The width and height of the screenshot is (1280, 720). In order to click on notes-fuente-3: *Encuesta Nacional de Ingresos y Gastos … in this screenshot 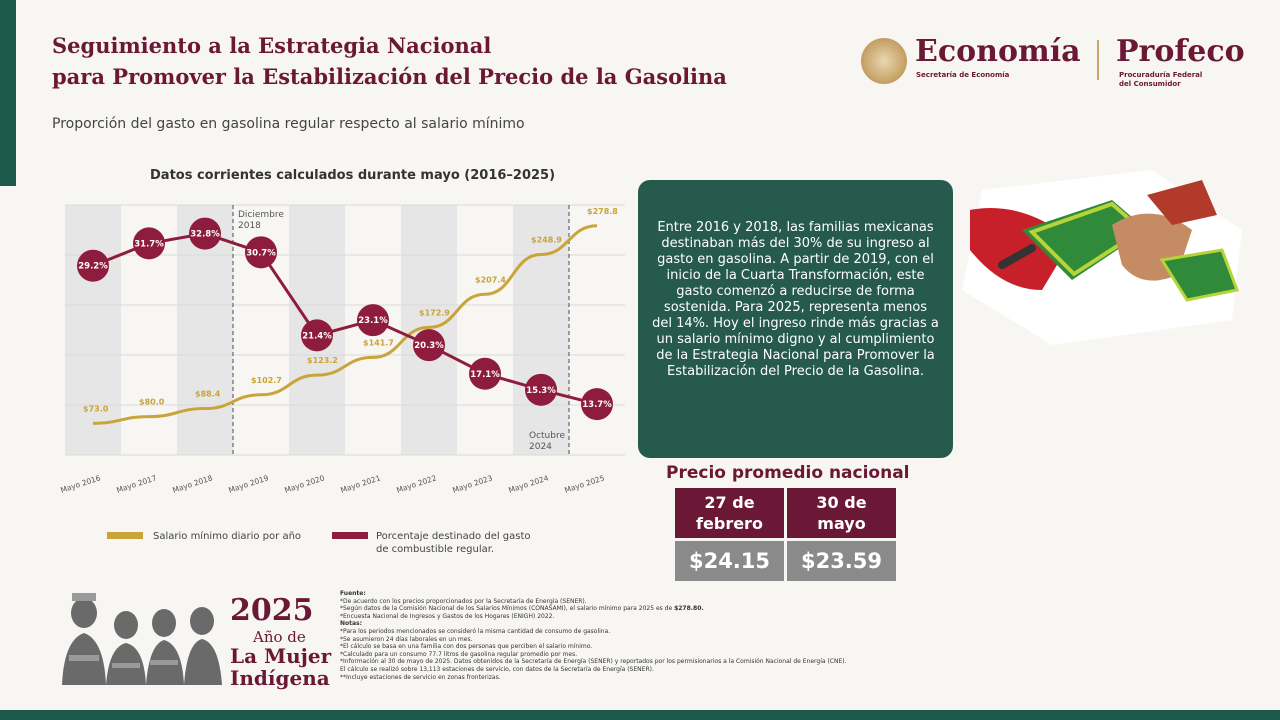, I will do `click(447, 616)`.